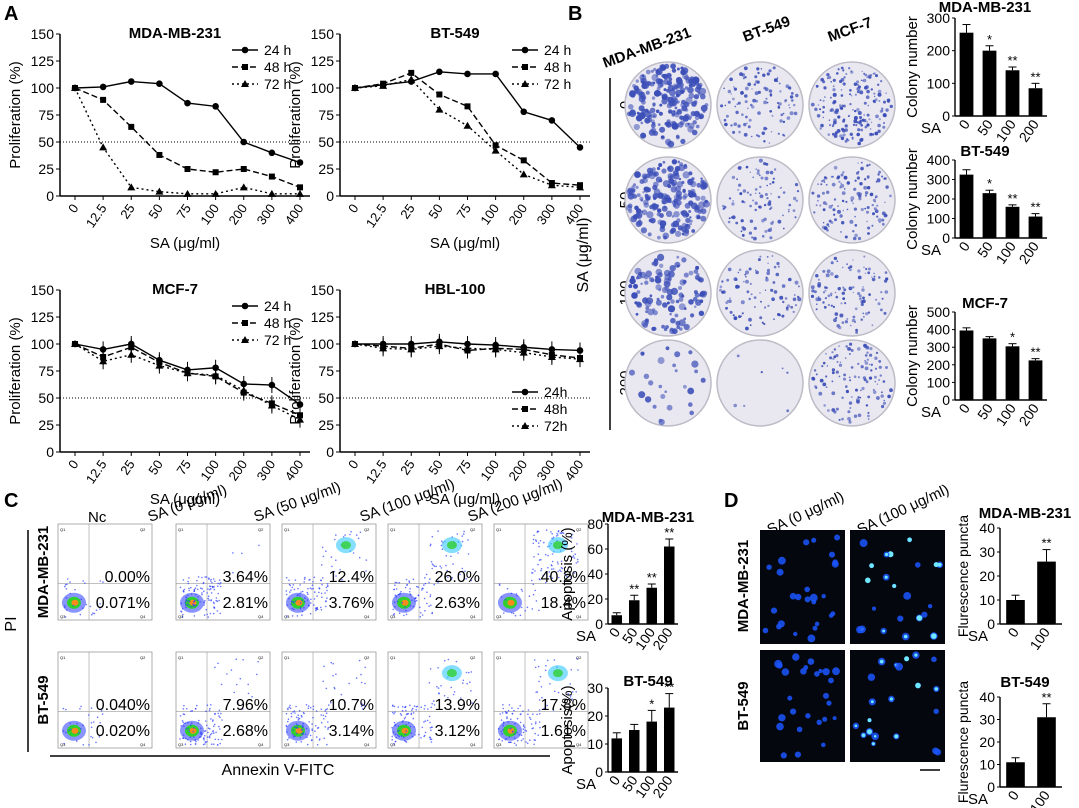  Describe the element at coordinates (579, 744) in the screenshot. I see `quadrant-label: Q4` at that location.